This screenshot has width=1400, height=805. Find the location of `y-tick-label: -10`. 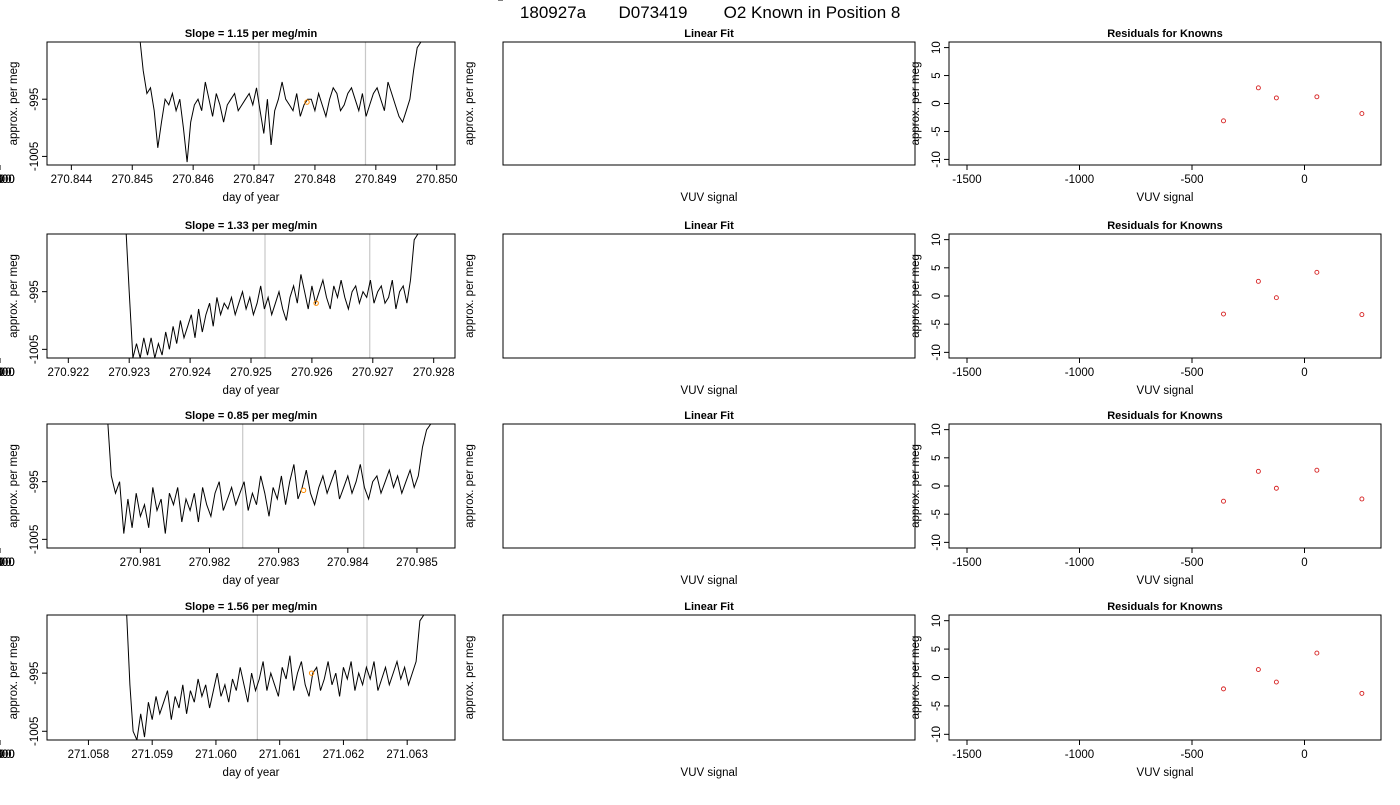

y-tick-label: -10 is located at coordinates (937, 352).